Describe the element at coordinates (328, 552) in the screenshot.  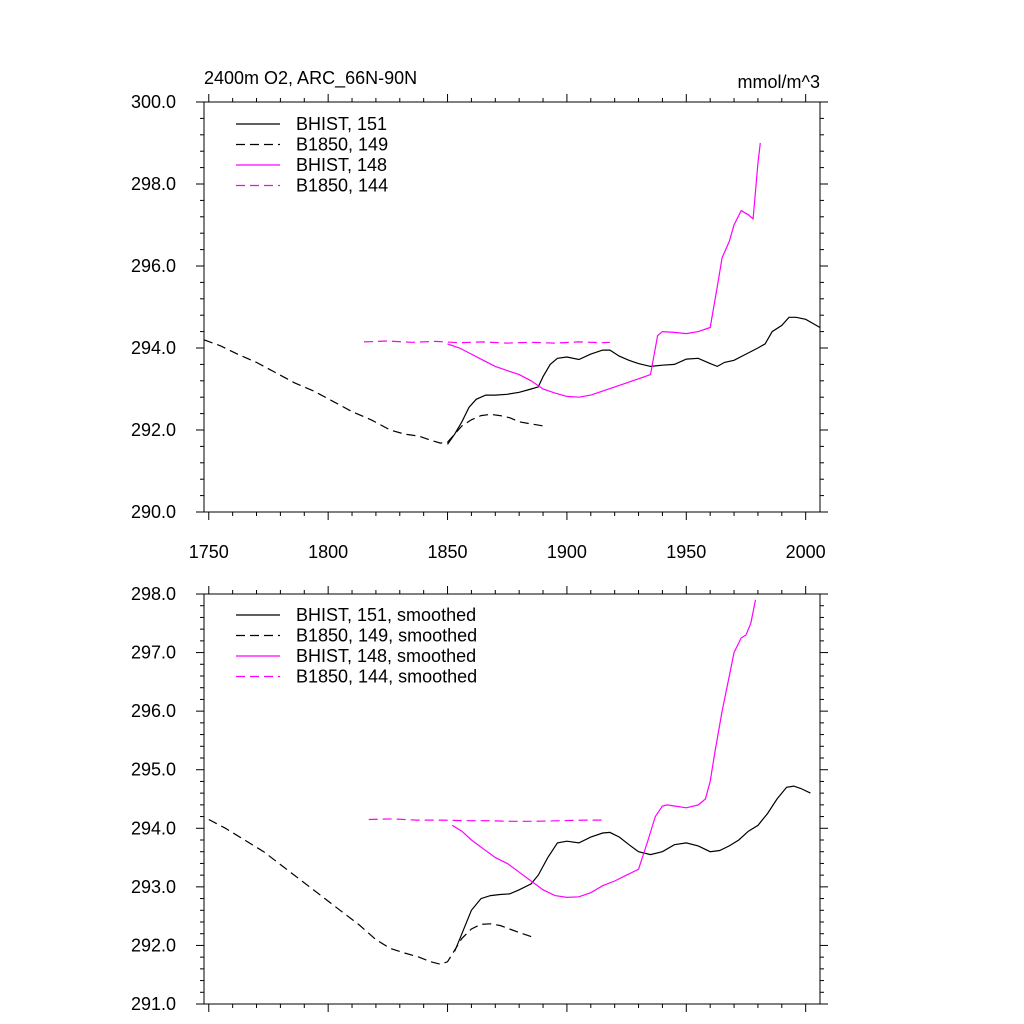
I see `x-tick-label: 1800` at that location.